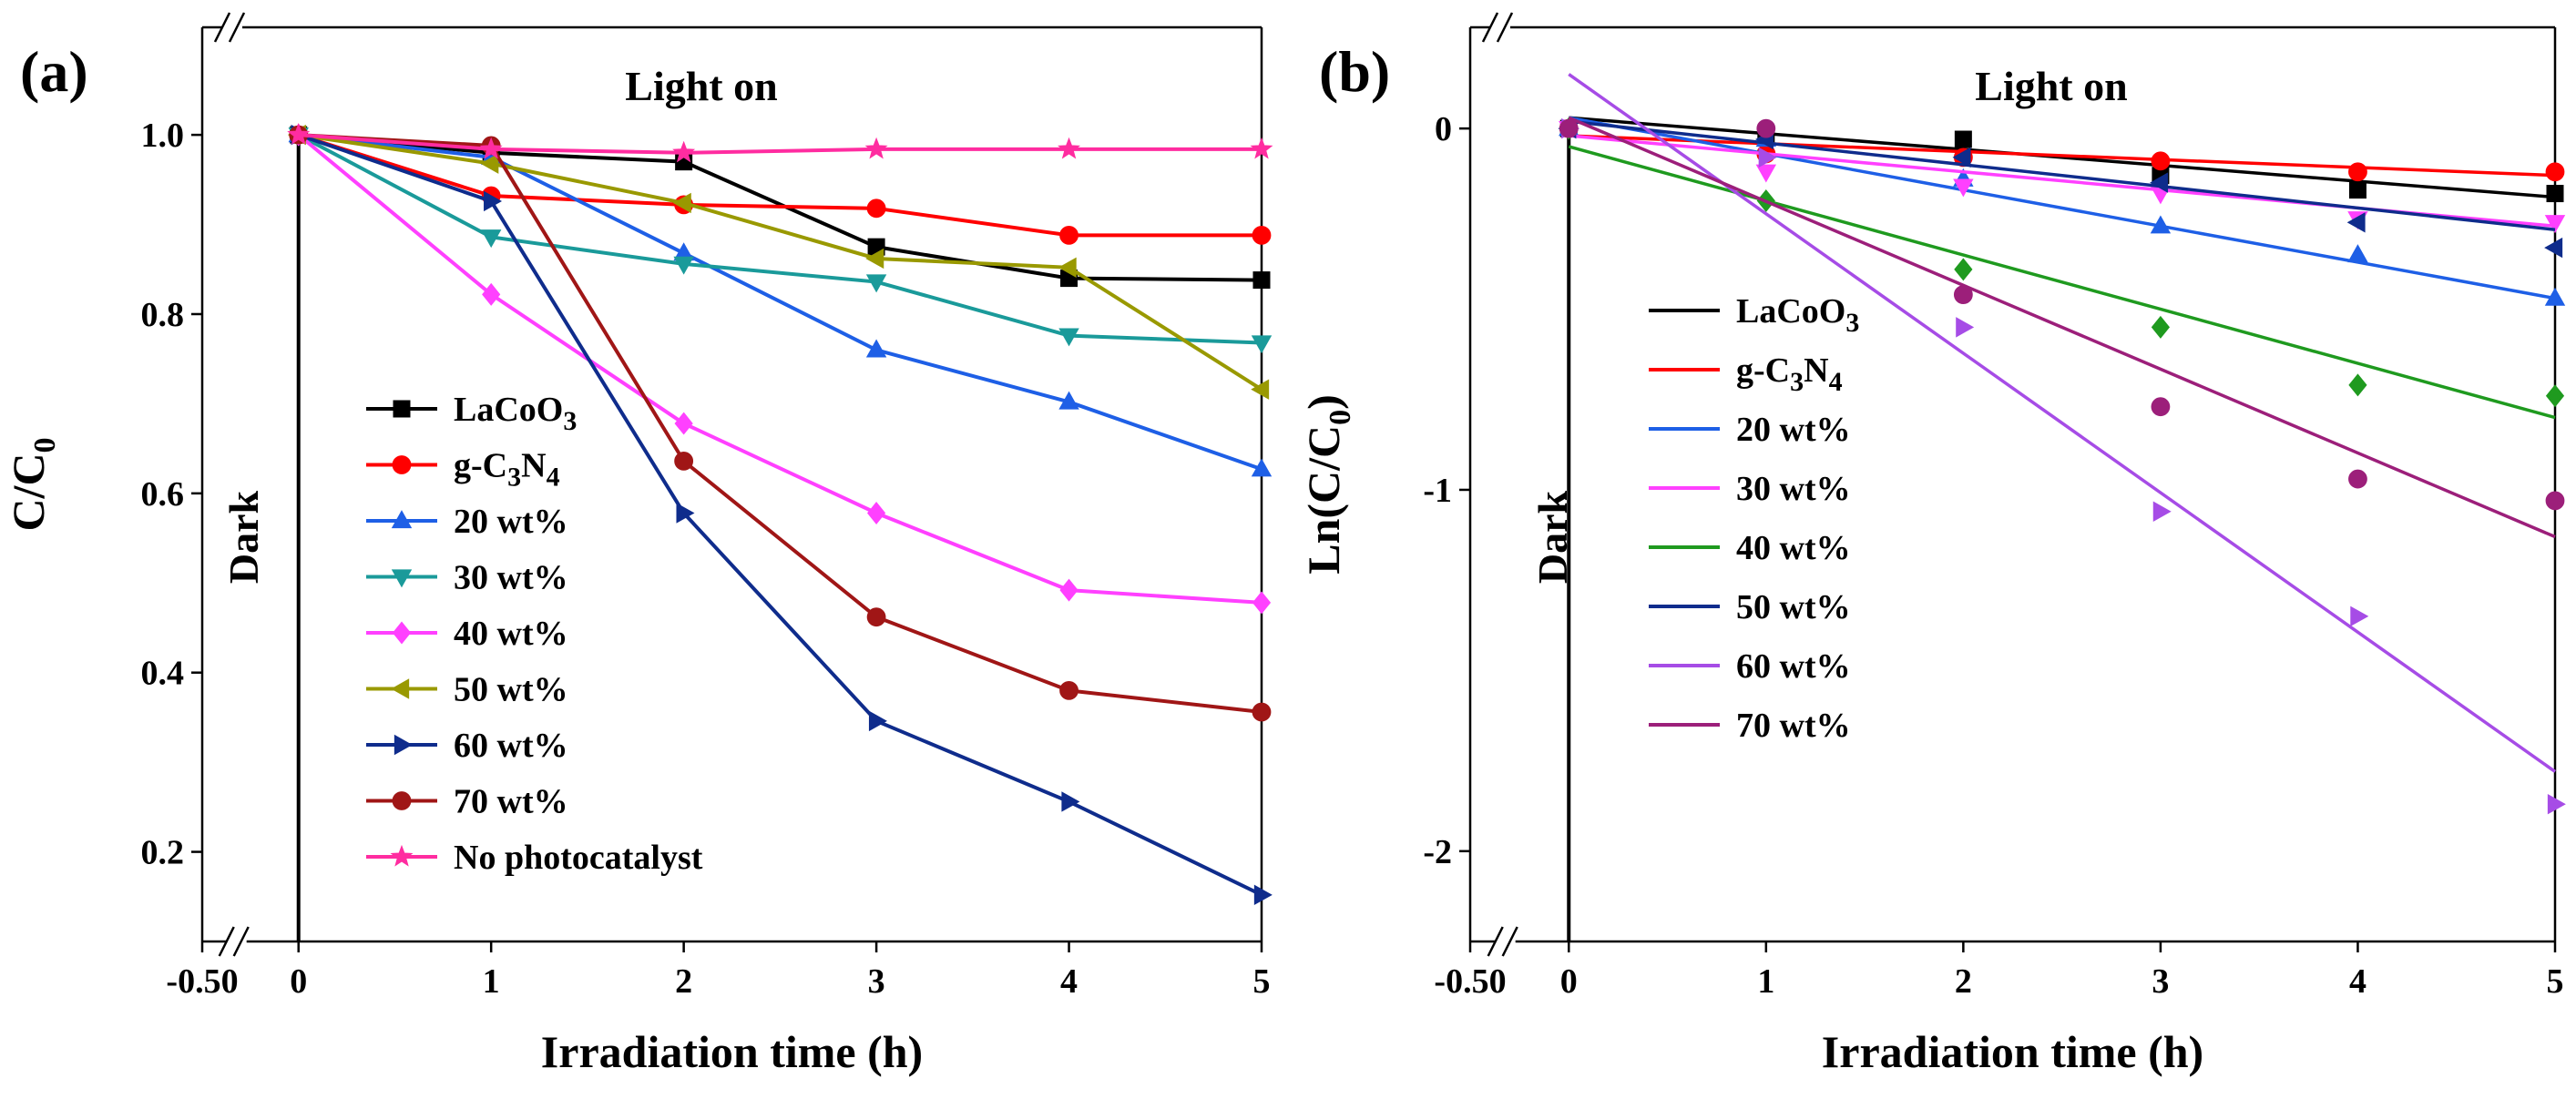 Image resolution: width=2576 pixels, height=1099 pixels. I want to click on b-legend-item: 50 wt%, so click(1750, 607).